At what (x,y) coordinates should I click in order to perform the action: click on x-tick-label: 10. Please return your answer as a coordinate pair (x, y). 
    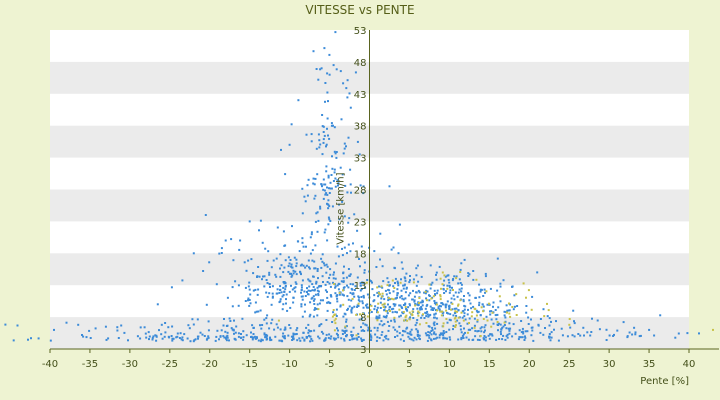
    Looking at the image, I should click on (449, 364).